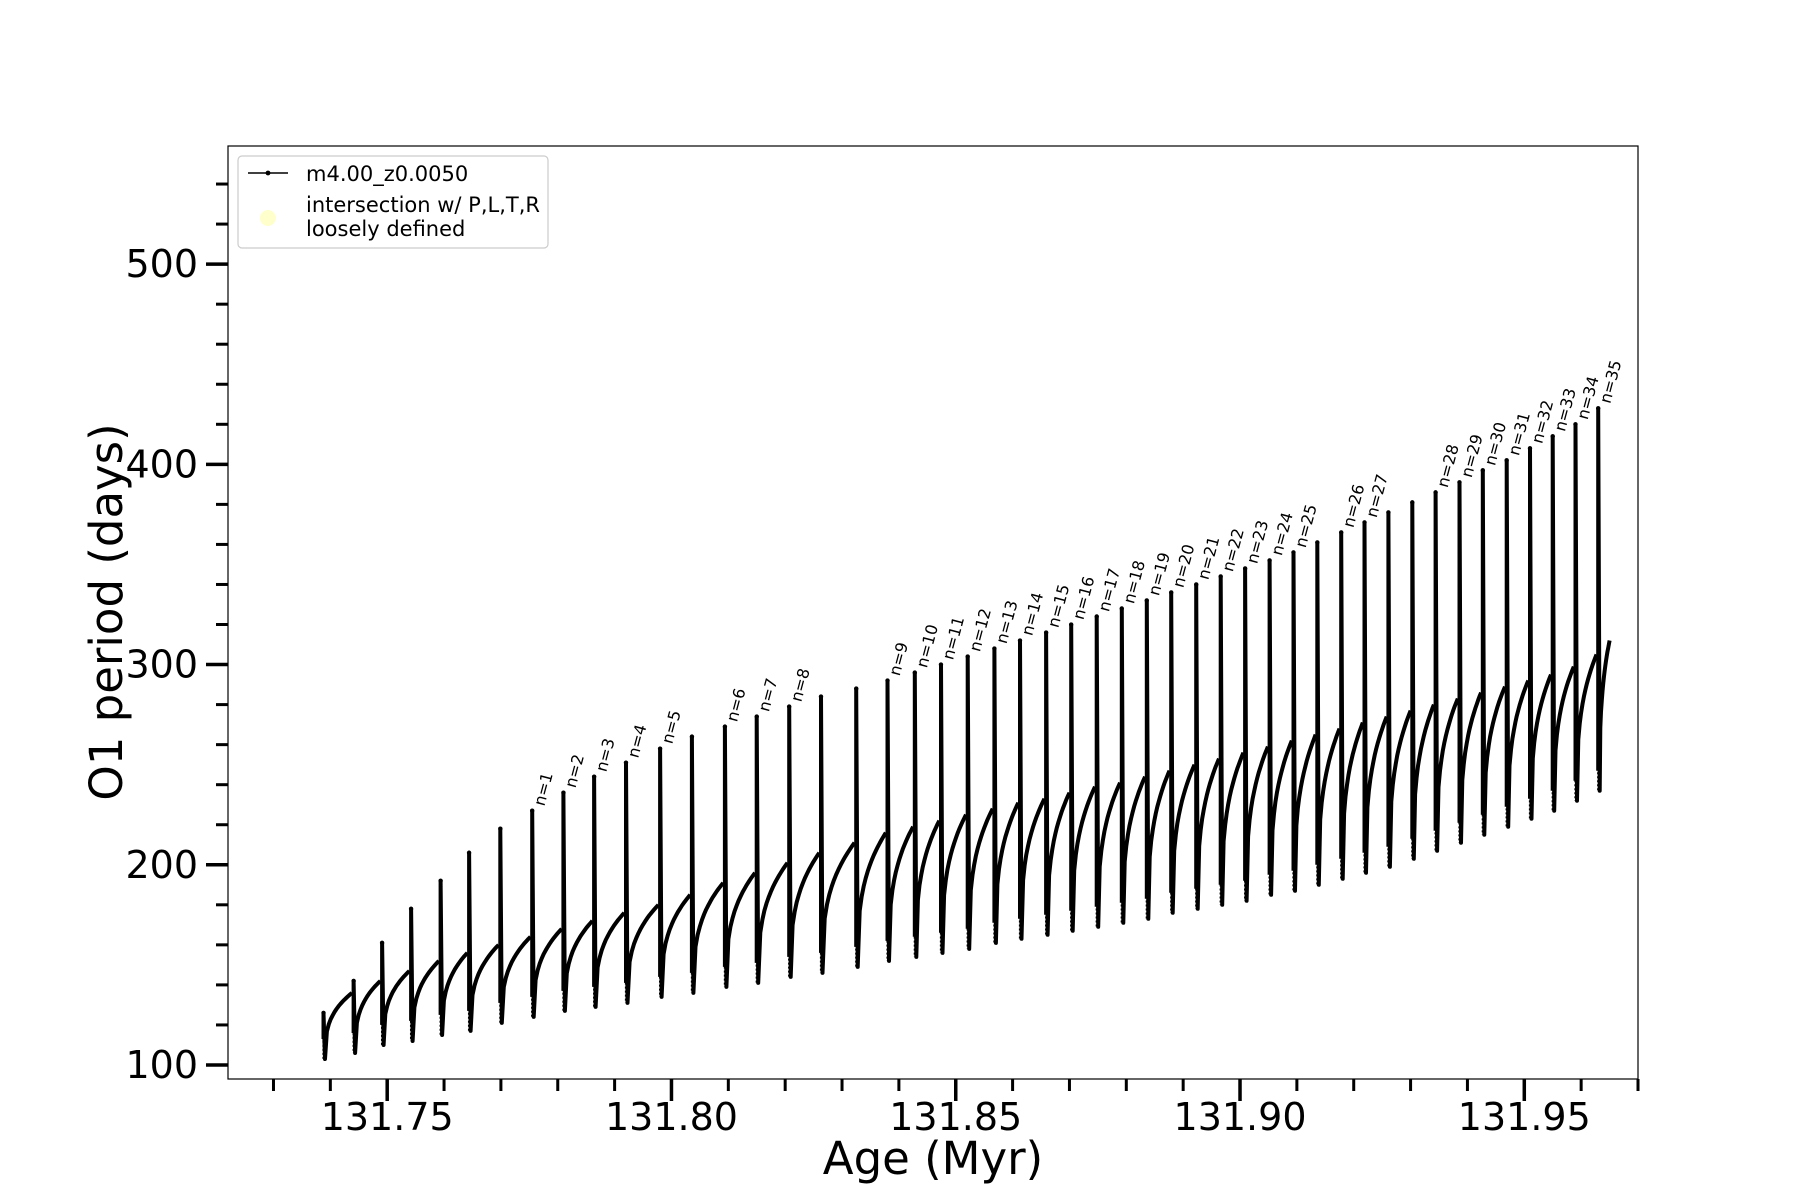  What do you see at coordinates (800, 685) in the screenshot?
I see `n-annotation: n=8` at bounding box center [800, 685].